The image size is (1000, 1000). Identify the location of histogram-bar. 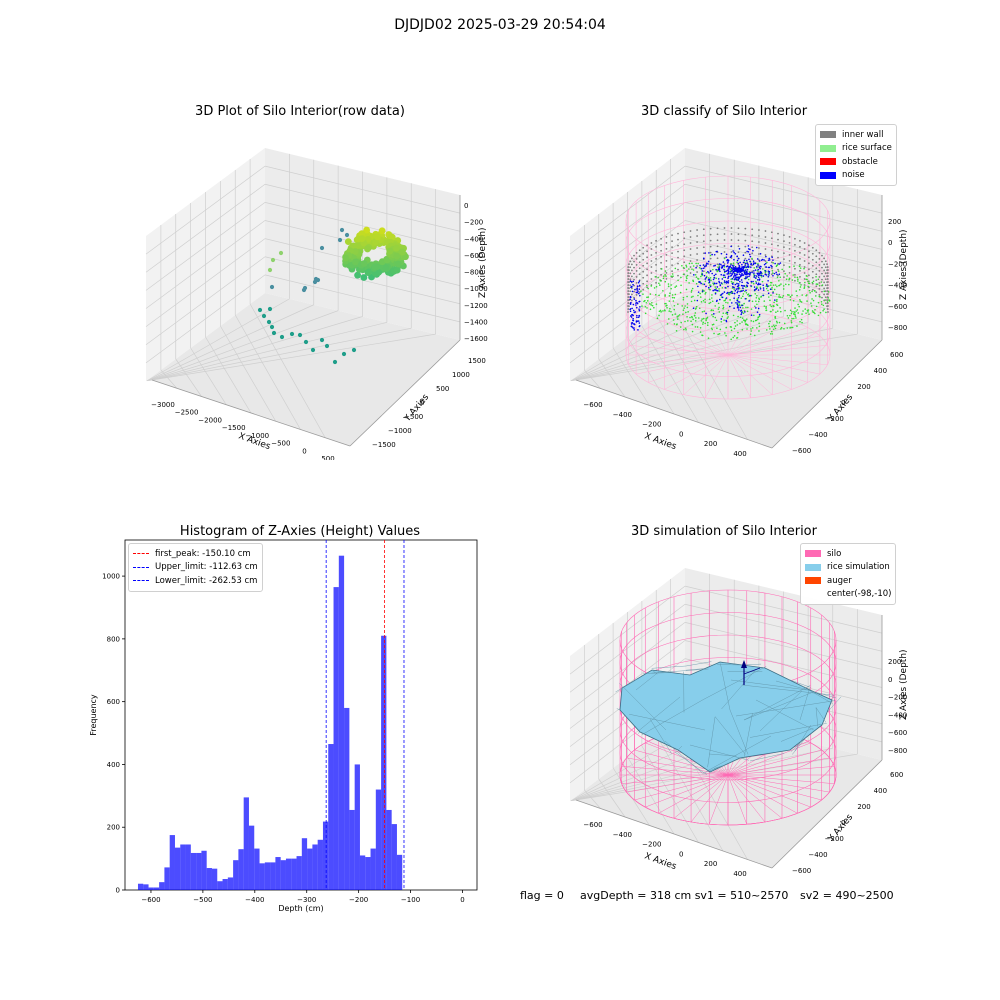
(352, 849).